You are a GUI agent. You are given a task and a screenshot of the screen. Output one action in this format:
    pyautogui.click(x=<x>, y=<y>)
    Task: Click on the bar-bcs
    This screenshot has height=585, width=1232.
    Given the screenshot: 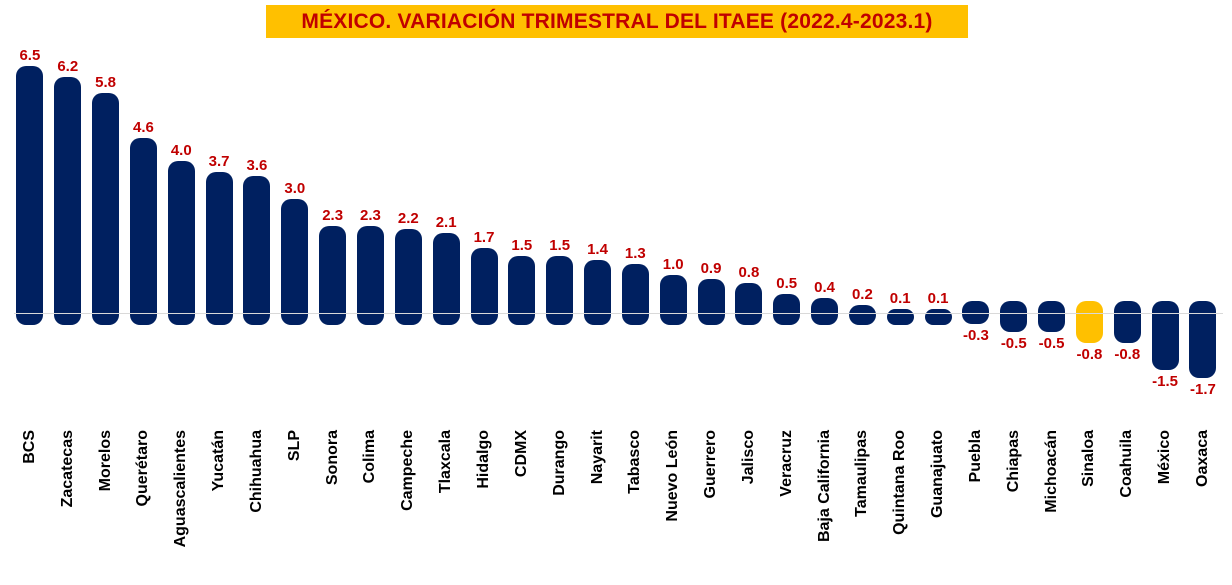 What is the action you would take?
    pyautogui.click(x=30, y=195)
    